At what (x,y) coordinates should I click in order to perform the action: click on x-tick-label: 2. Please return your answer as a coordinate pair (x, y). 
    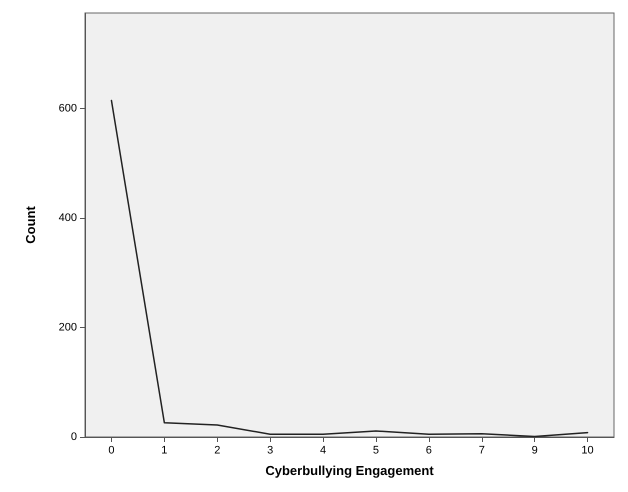
    Looking at the image, I should click on (217, 450).